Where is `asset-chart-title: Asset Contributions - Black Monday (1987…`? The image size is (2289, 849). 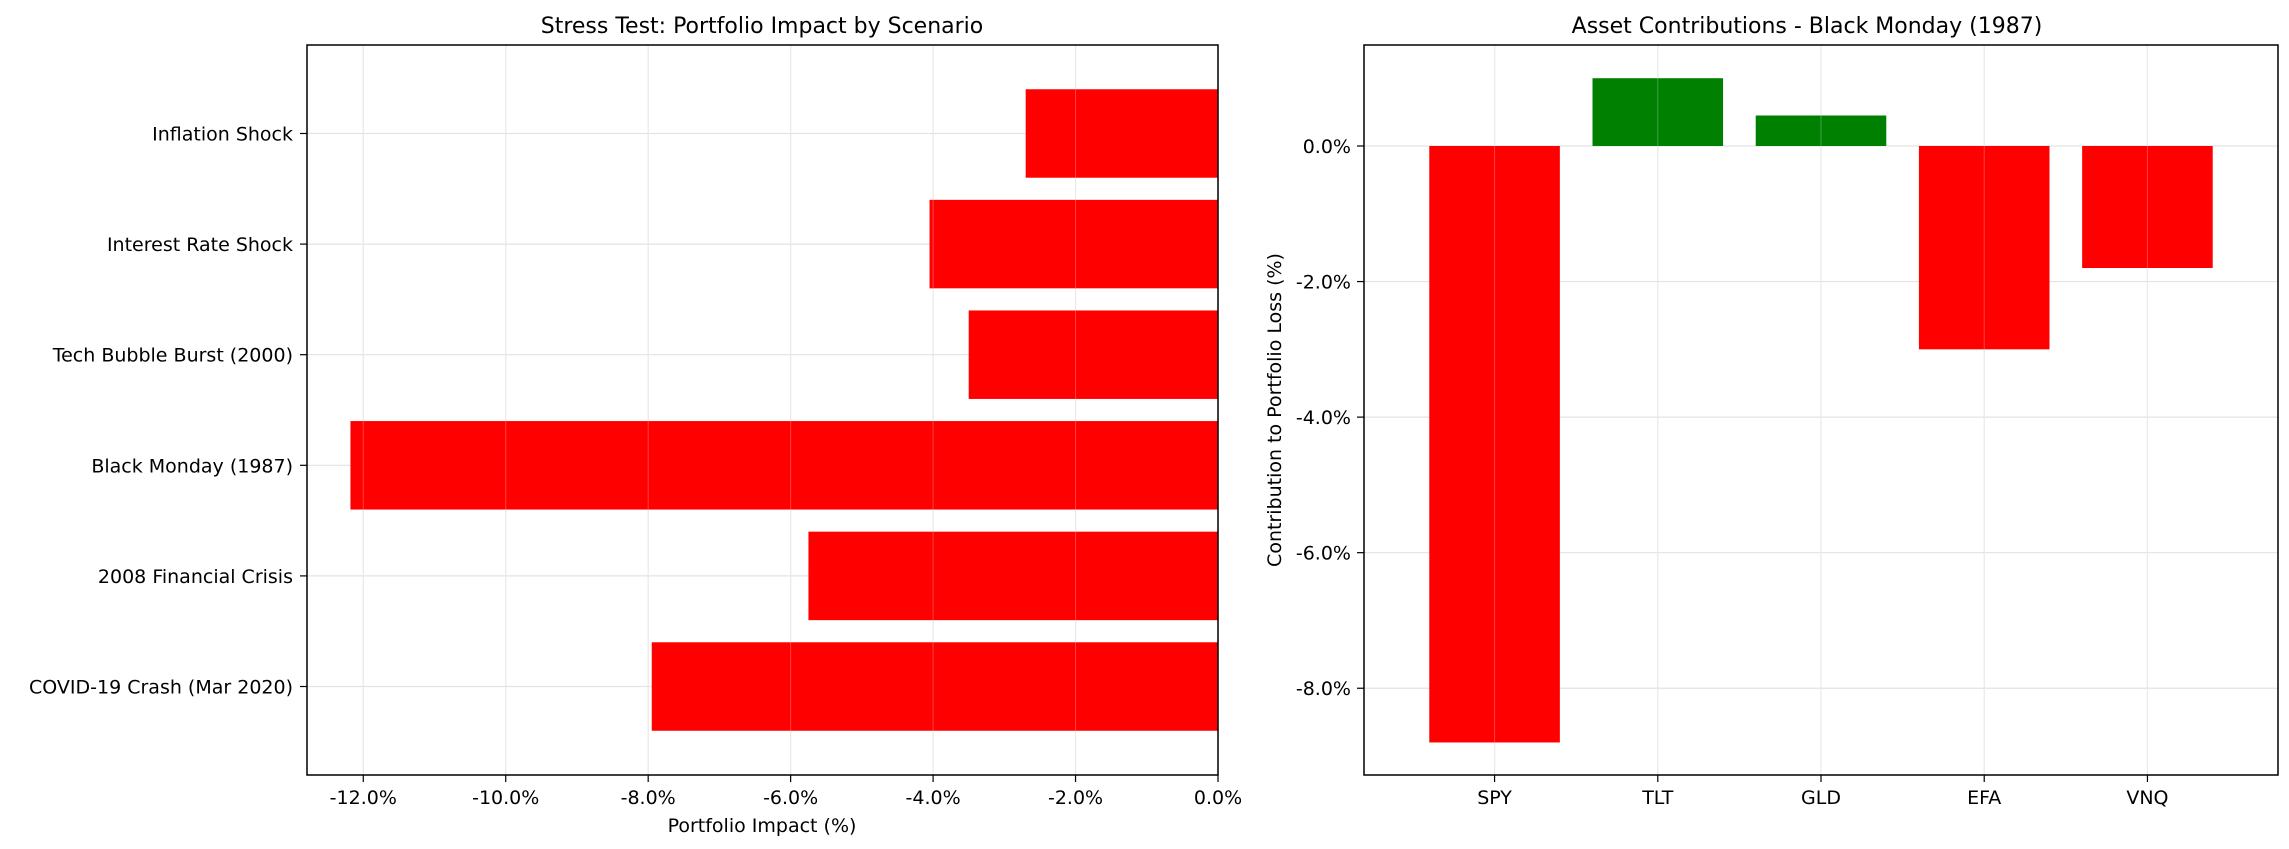
asset-chart-title: Asset Contributions - Black Monday (1987… is located at coordinates (1807, 26).